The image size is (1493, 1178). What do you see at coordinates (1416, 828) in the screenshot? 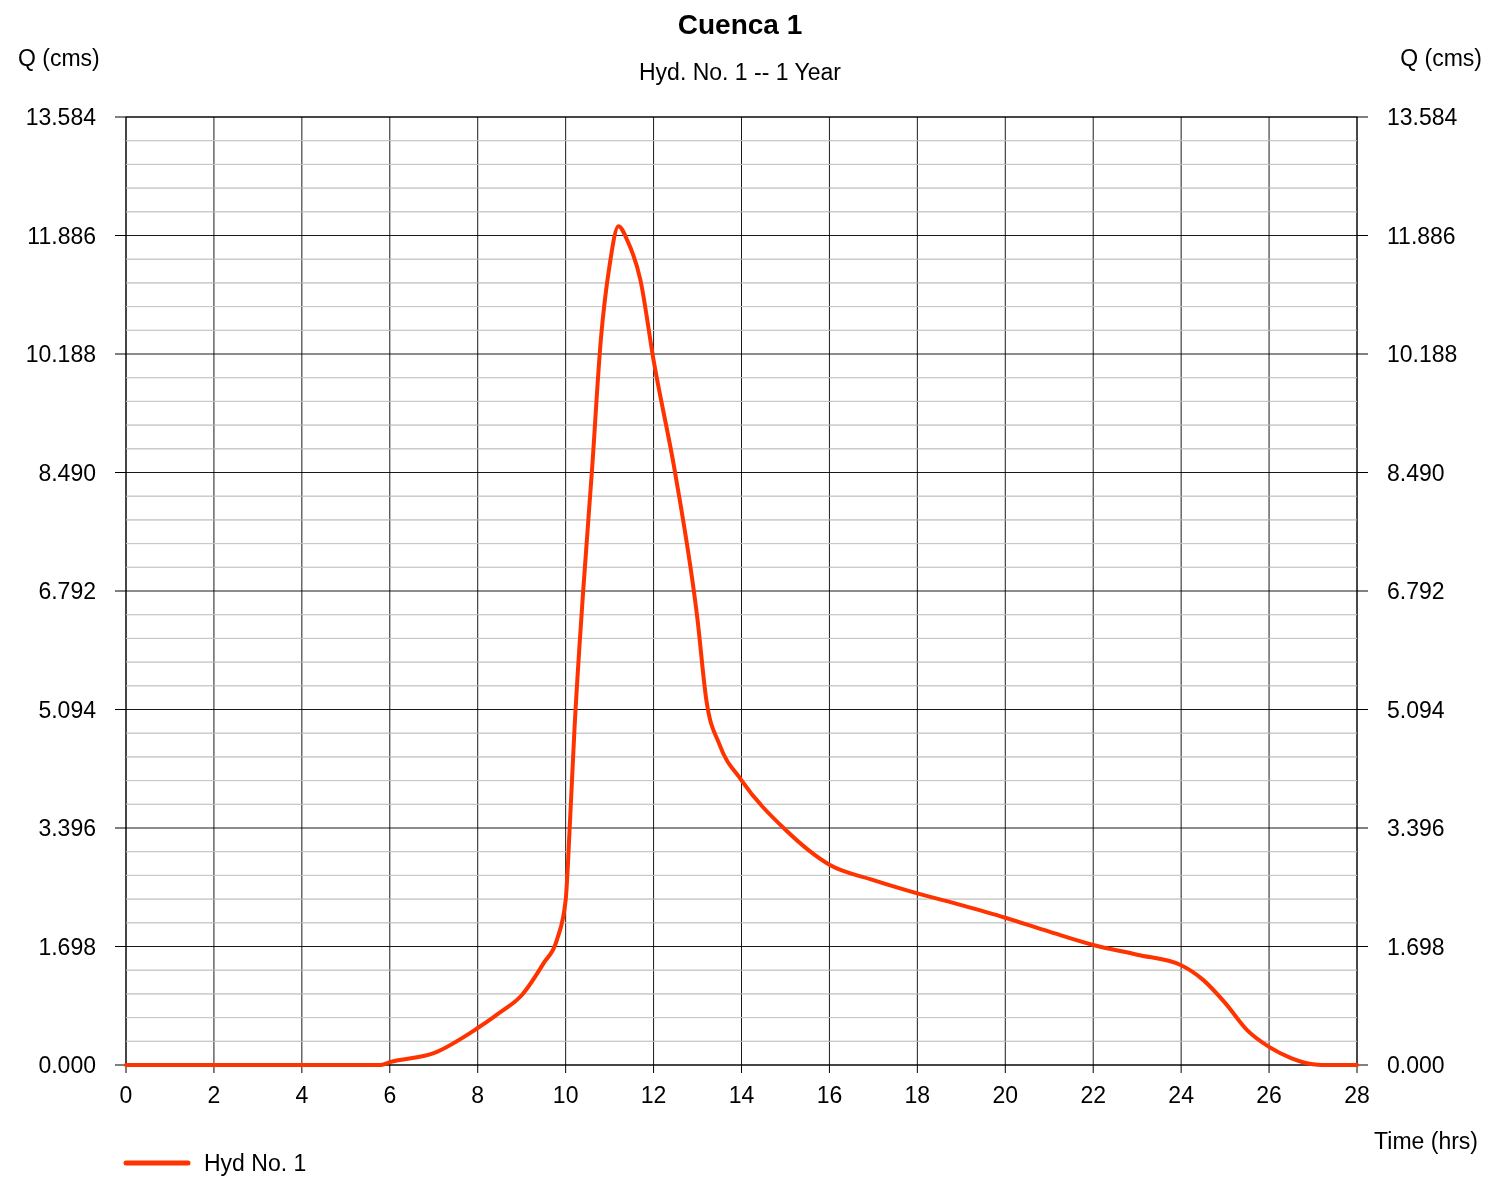
I see `y2-tick-label: 3.396` at bounding box center [1416, 828].